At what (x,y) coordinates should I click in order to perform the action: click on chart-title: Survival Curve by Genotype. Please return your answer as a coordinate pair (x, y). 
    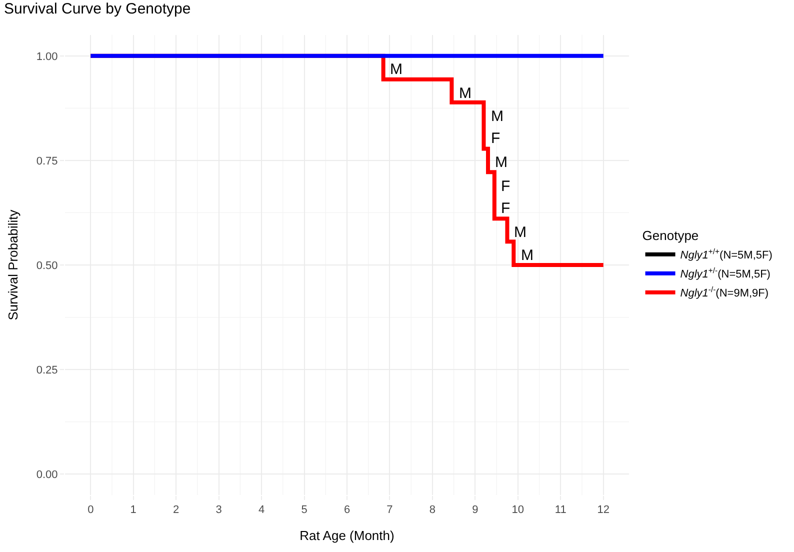
    Looking at the image, I should click on (97, 9).